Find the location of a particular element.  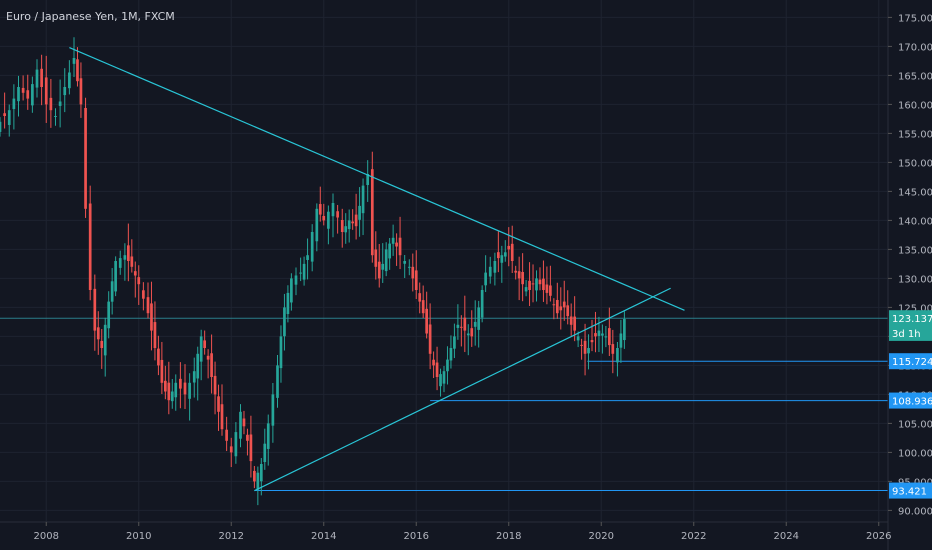

x-tick-label: 2008 is located at coordinates (46, 536).